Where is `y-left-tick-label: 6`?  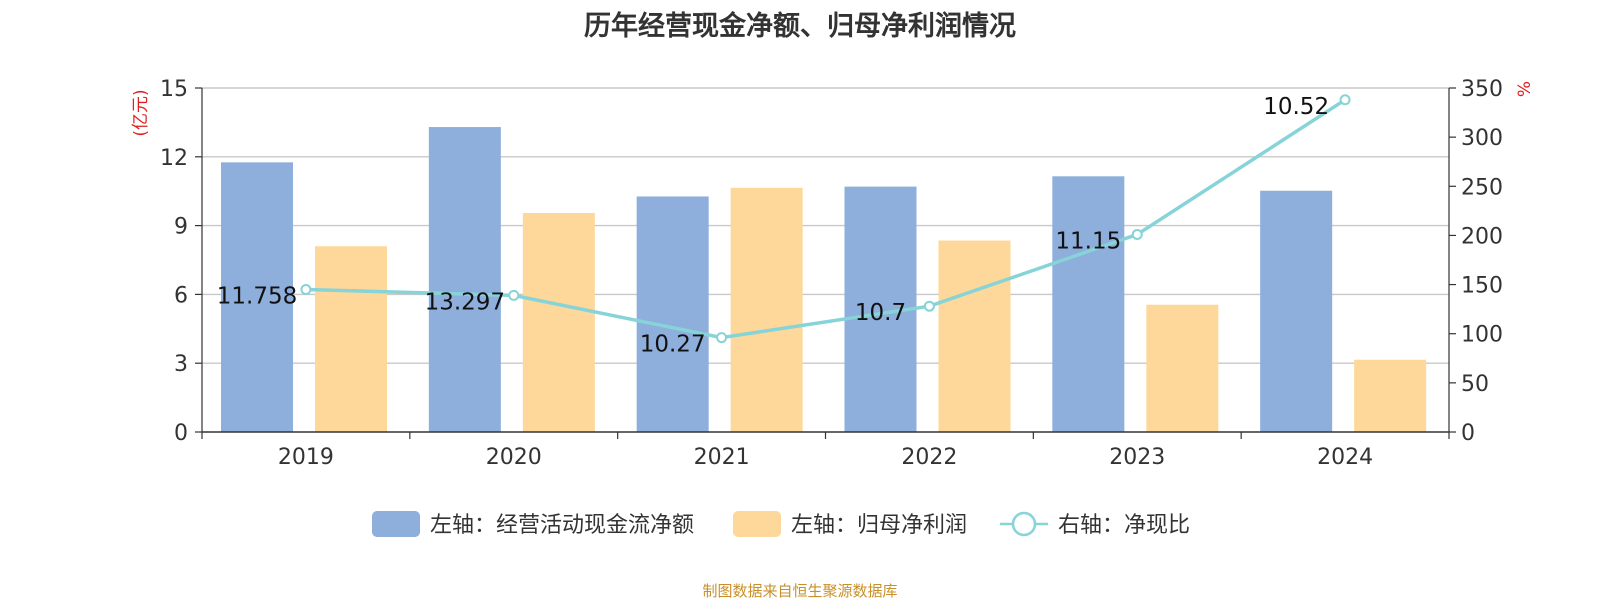
y-left-tick-label: 6 is located at coordinates (181, 295).